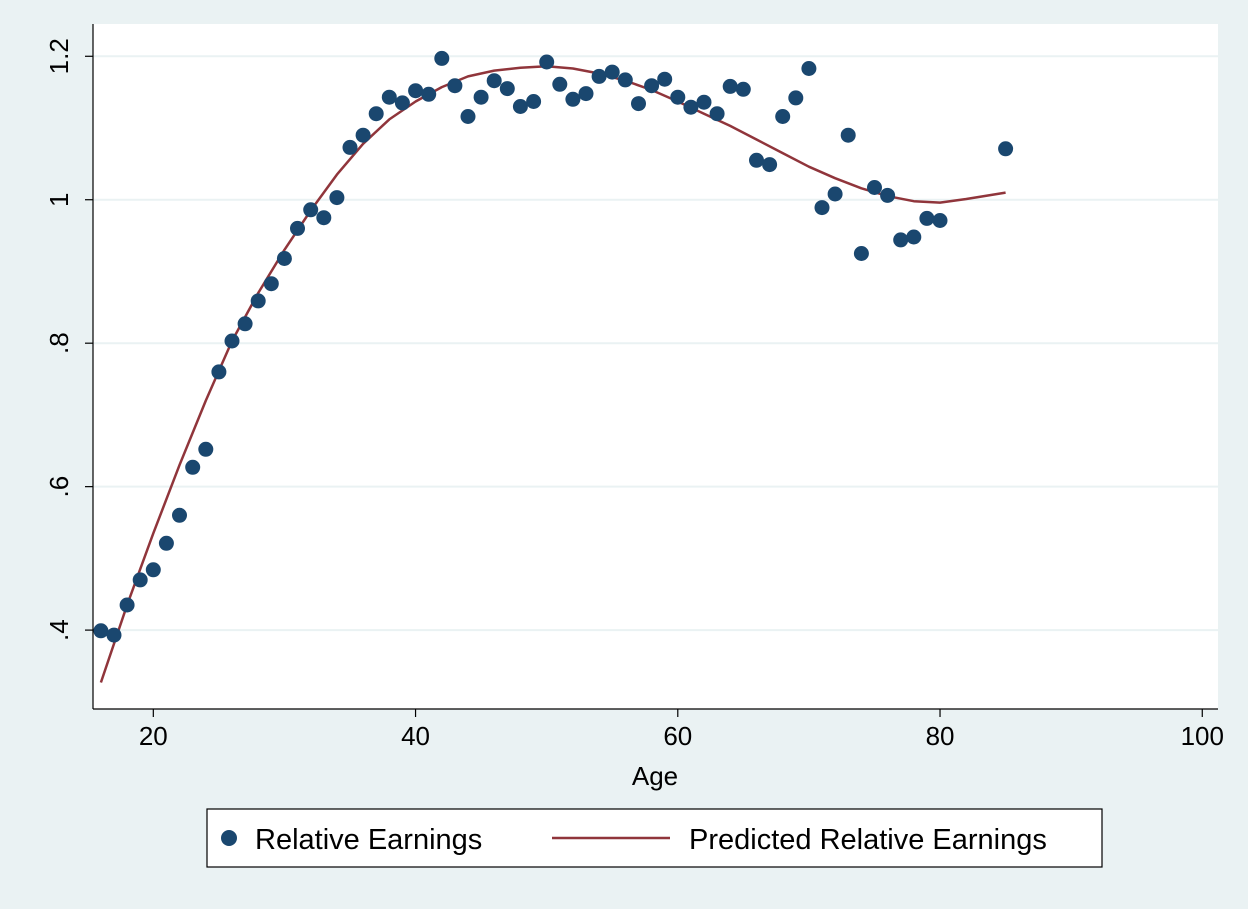 The height and width of the screenshot is (909, 1248). Describe the element at coordinates (59, 343) in the screenshot. I see `y-tick-label: .8` at that location.